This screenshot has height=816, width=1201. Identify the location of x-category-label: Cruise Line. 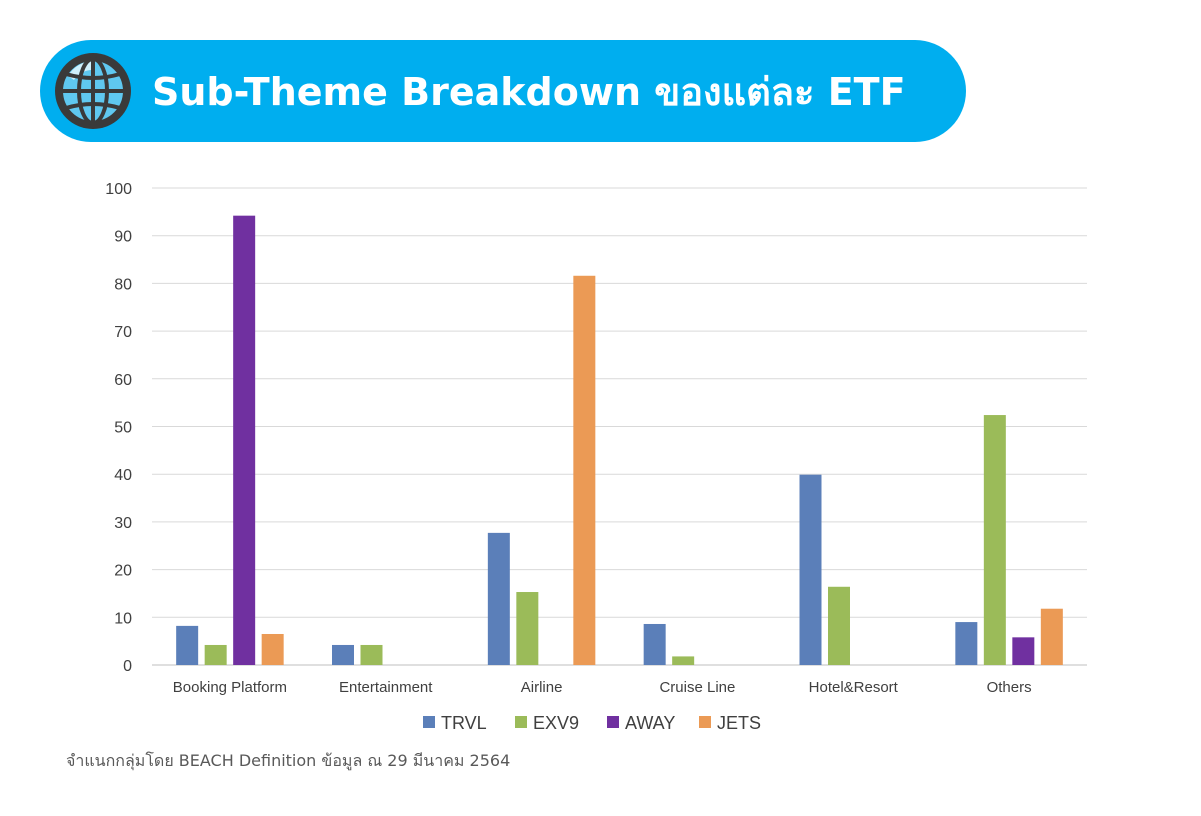
(697, 687).